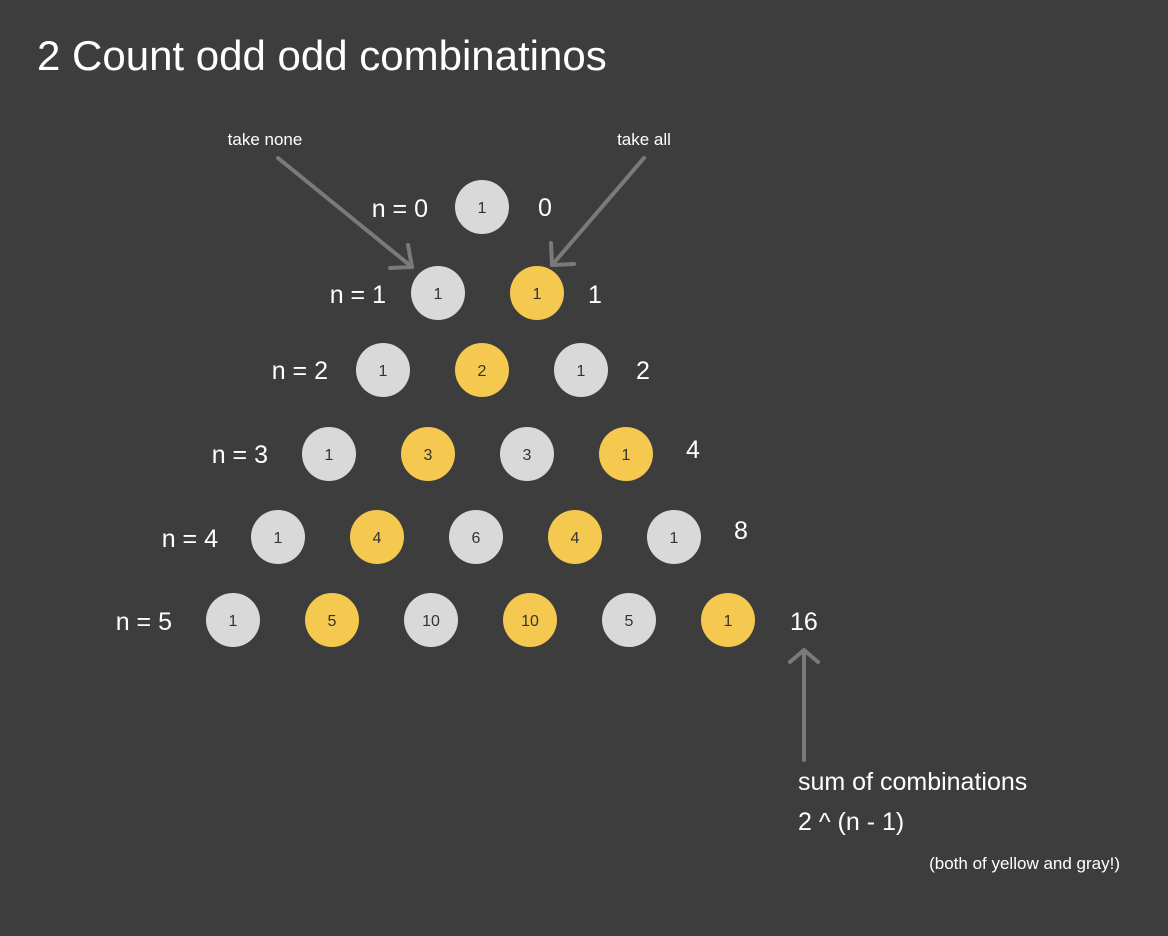  I want to click on sum-note-line1: sum of combinations, so click(912, 782).